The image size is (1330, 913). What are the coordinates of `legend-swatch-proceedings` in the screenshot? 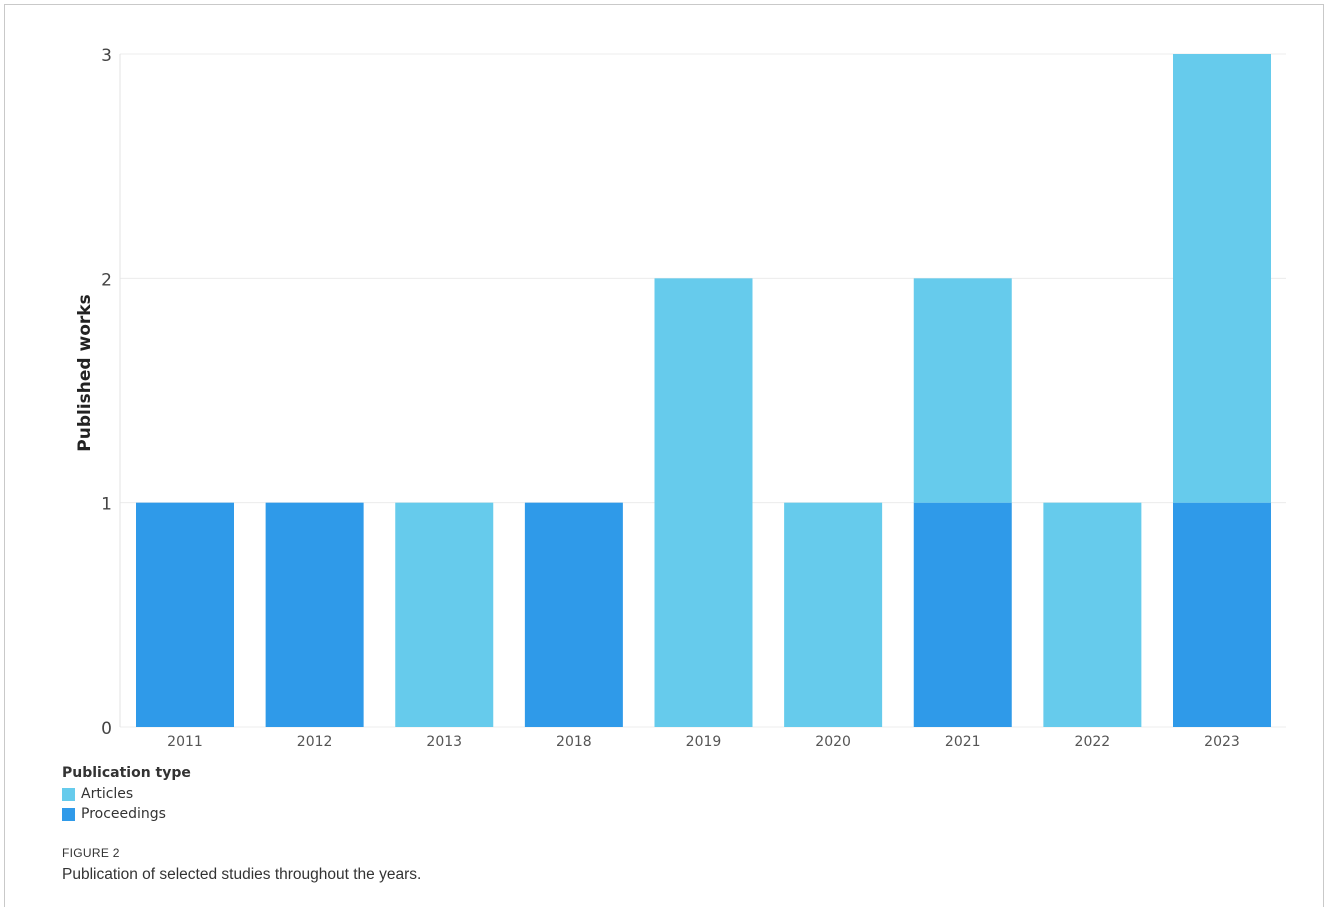 It's located at (68, 814).